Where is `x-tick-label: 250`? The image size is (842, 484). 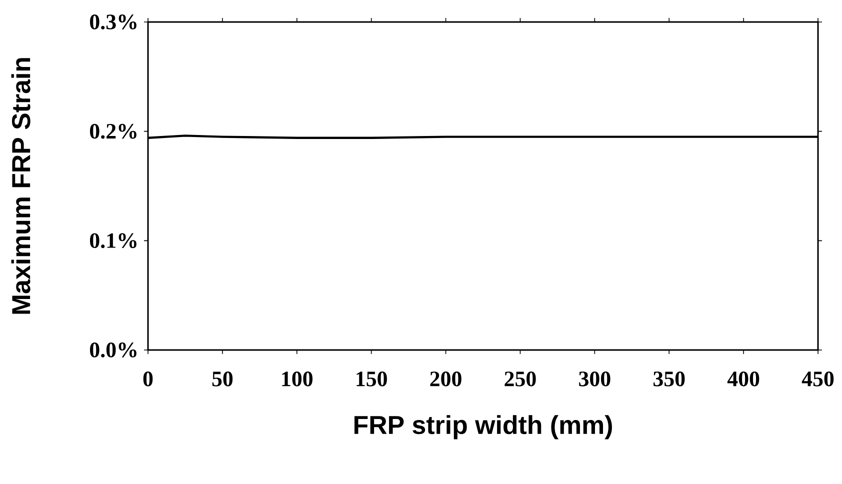 x-tick-label: 250 is located at coordinates (520, 379).